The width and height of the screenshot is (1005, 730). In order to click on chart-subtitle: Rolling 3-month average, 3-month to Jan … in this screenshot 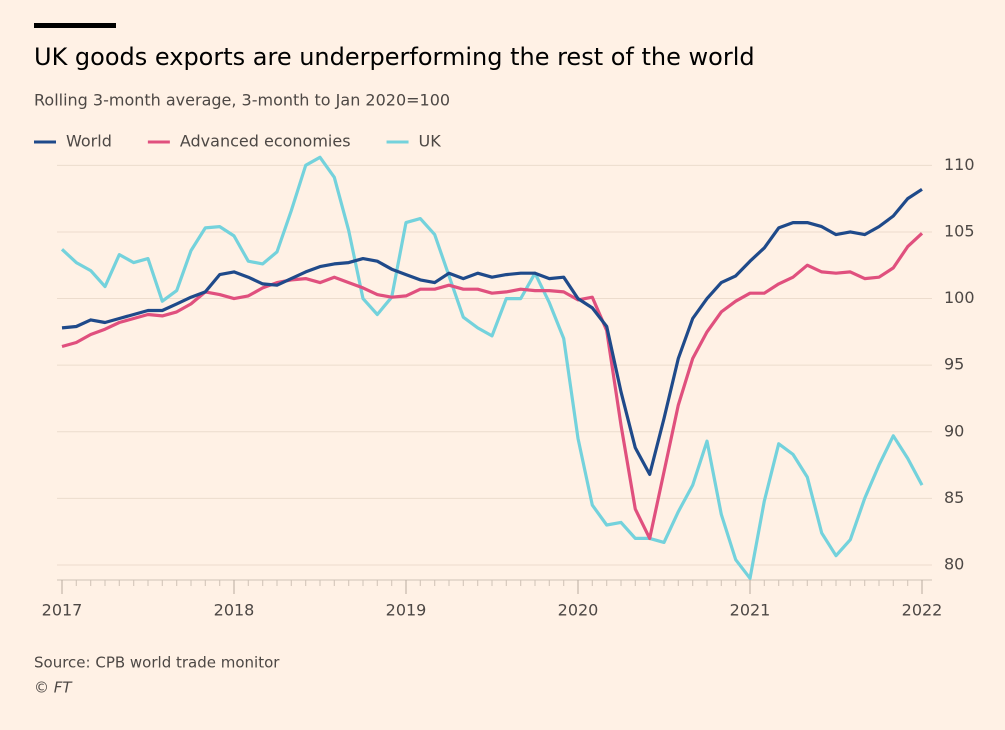, I will do `click(242, 100)`.